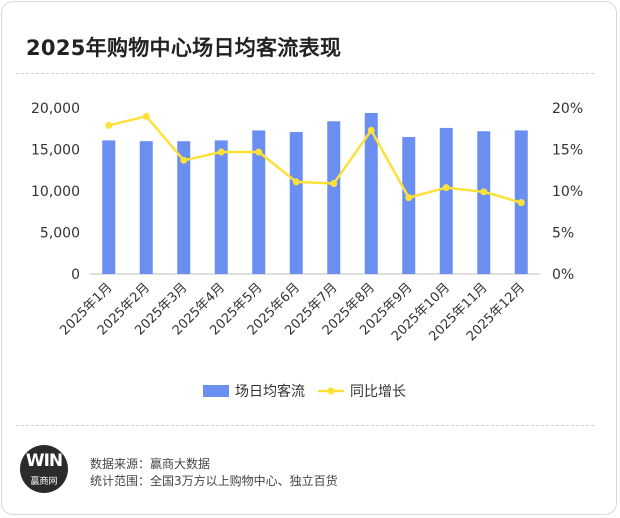 The image size is (620, 518). Describe the element at coordinates (563, 275) in the screenshot. I see `y-right-tick-label: 0%` at that location.